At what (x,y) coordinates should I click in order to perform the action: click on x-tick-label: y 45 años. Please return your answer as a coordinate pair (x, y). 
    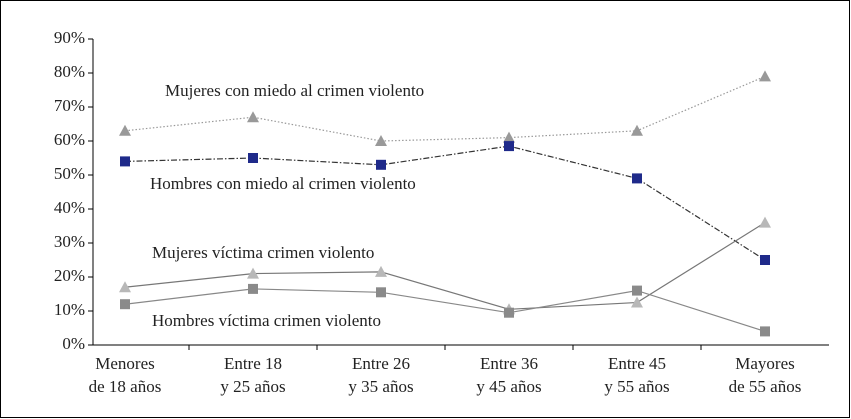
    Looking at the image, I should click on (508, 386).